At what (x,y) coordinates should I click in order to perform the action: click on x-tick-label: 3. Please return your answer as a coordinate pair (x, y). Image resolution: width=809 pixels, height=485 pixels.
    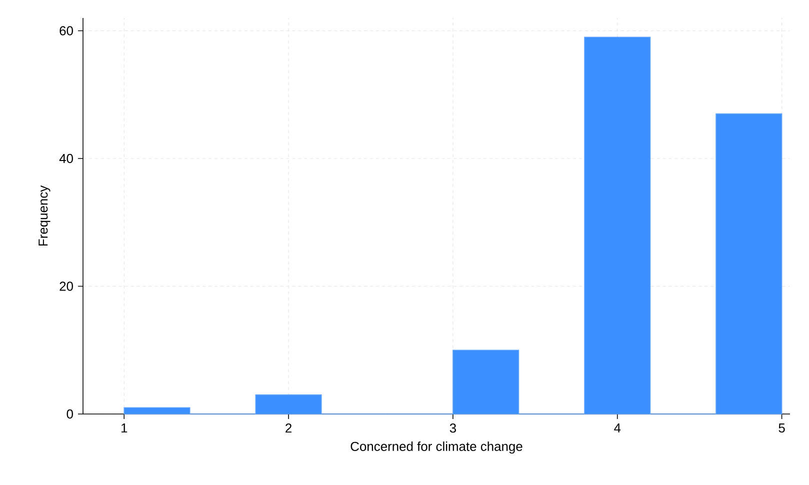
    Looking at the image, I should click on (453, 428).